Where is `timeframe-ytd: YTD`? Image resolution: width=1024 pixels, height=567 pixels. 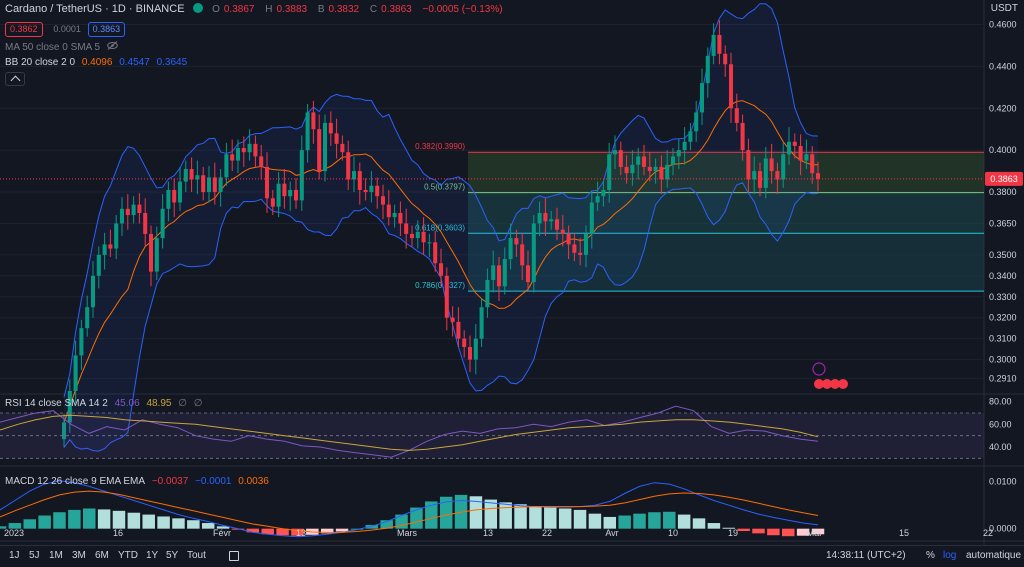
timeframe-ytd: YTD is located at coordinates (128, 555).